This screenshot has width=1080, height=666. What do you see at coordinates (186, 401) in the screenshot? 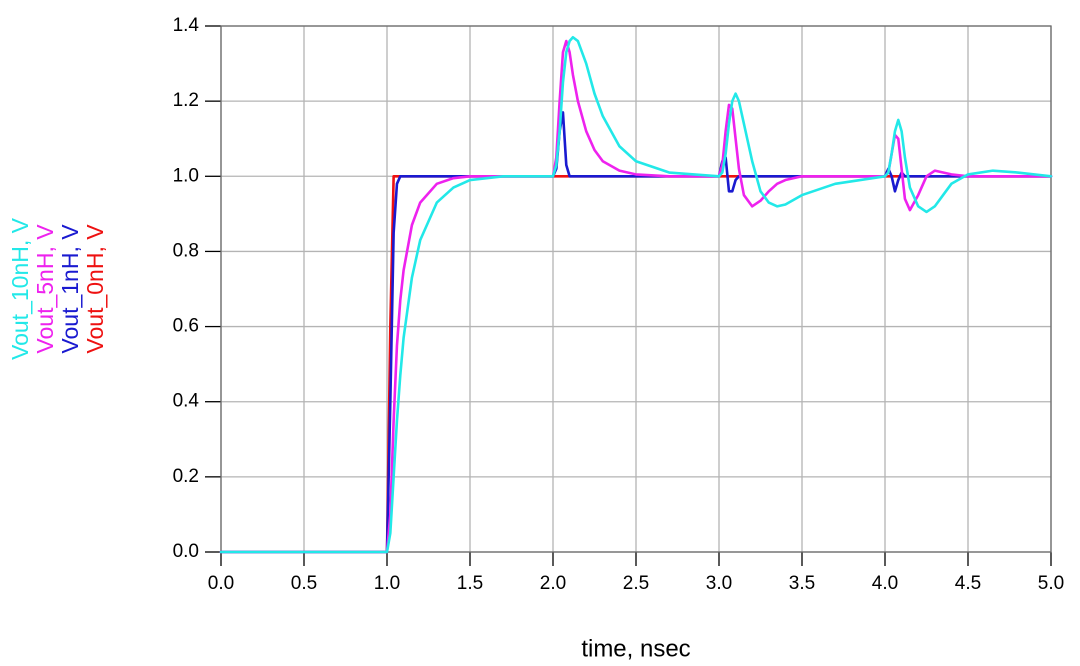
I see `y-tick-label: 0.4` at bounding box center [186, 401].